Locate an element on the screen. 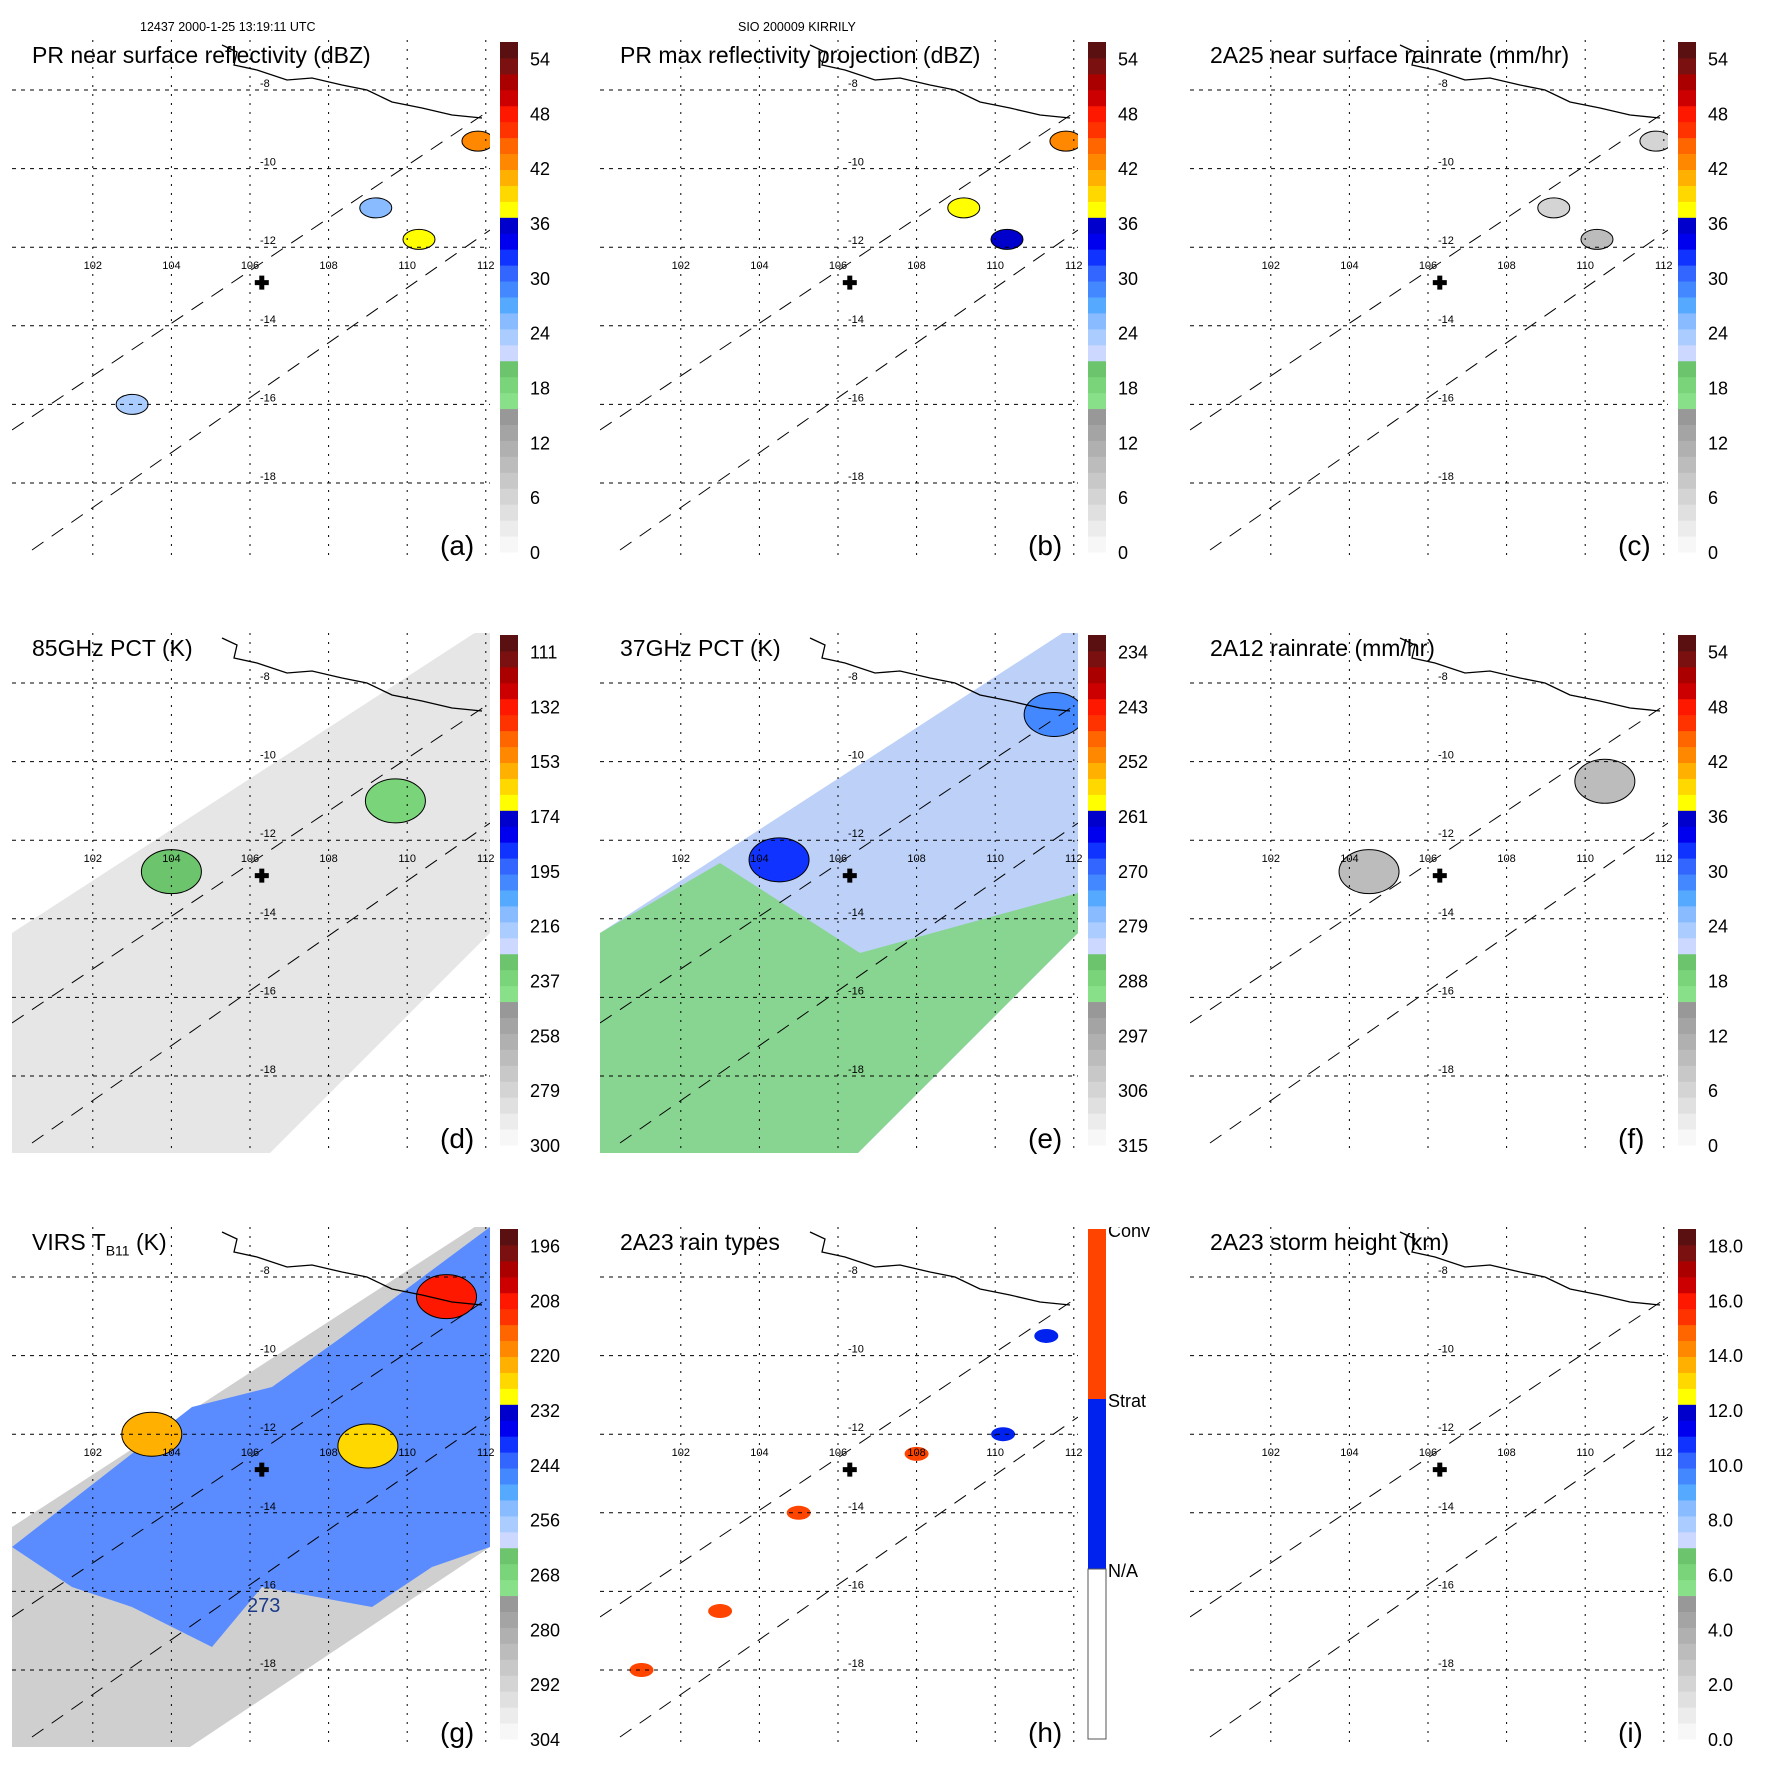  storm-center-plus-icon is located at coordinates (1439, 875).